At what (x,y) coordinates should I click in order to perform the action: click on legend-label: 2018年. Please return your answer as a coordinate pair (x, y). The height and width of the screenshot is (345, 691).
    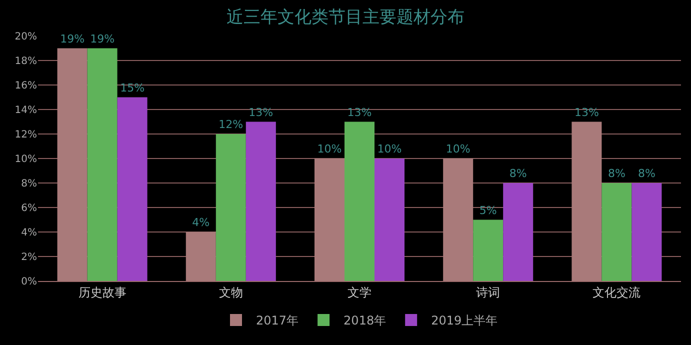
    Looking at the image, I should click on (365, 321).